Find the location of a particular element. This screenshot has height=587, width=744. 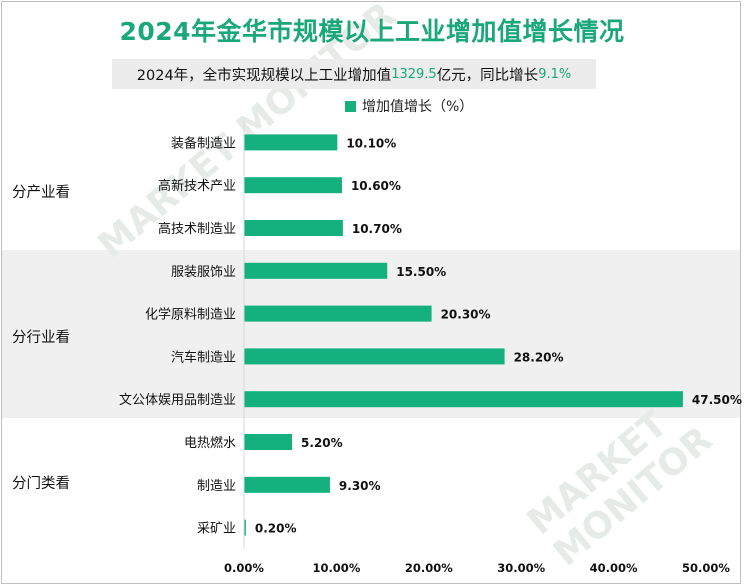

x-tick-label: 20.00% is located at coordinates (429, 568).